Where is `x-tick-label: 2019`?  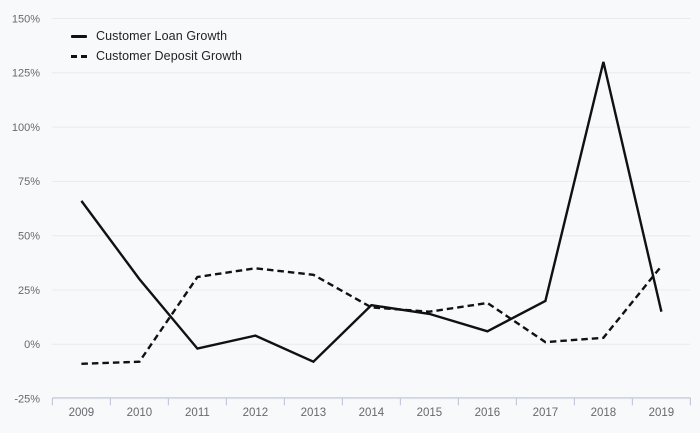
x-tick-label: 2019 is located at coordinates (662, 413).